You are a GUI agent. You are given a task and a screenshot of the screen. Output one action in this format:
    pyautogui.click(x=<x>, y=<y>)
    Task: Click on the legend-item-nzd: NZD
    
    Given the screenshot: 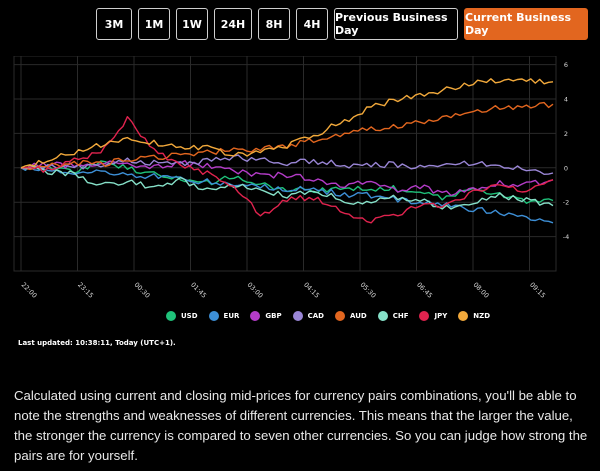 What is the action you would take?
    pyautogui.click(x=474, y=316)
    